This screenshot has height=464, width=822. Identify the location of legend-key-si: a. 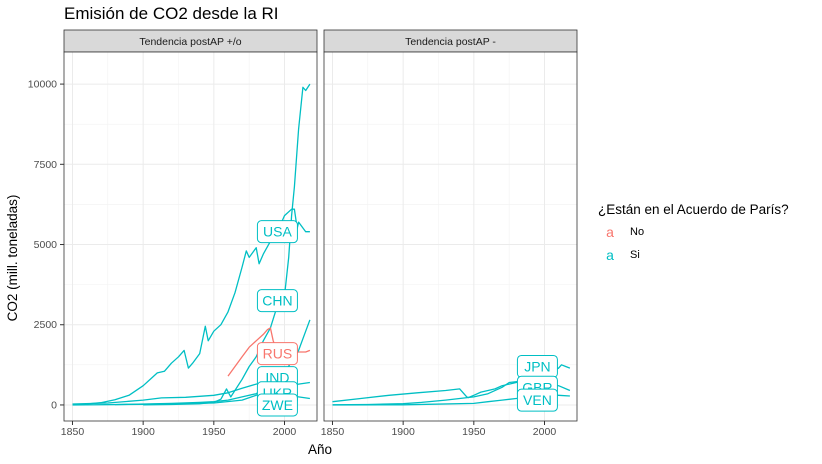
(610, 254).